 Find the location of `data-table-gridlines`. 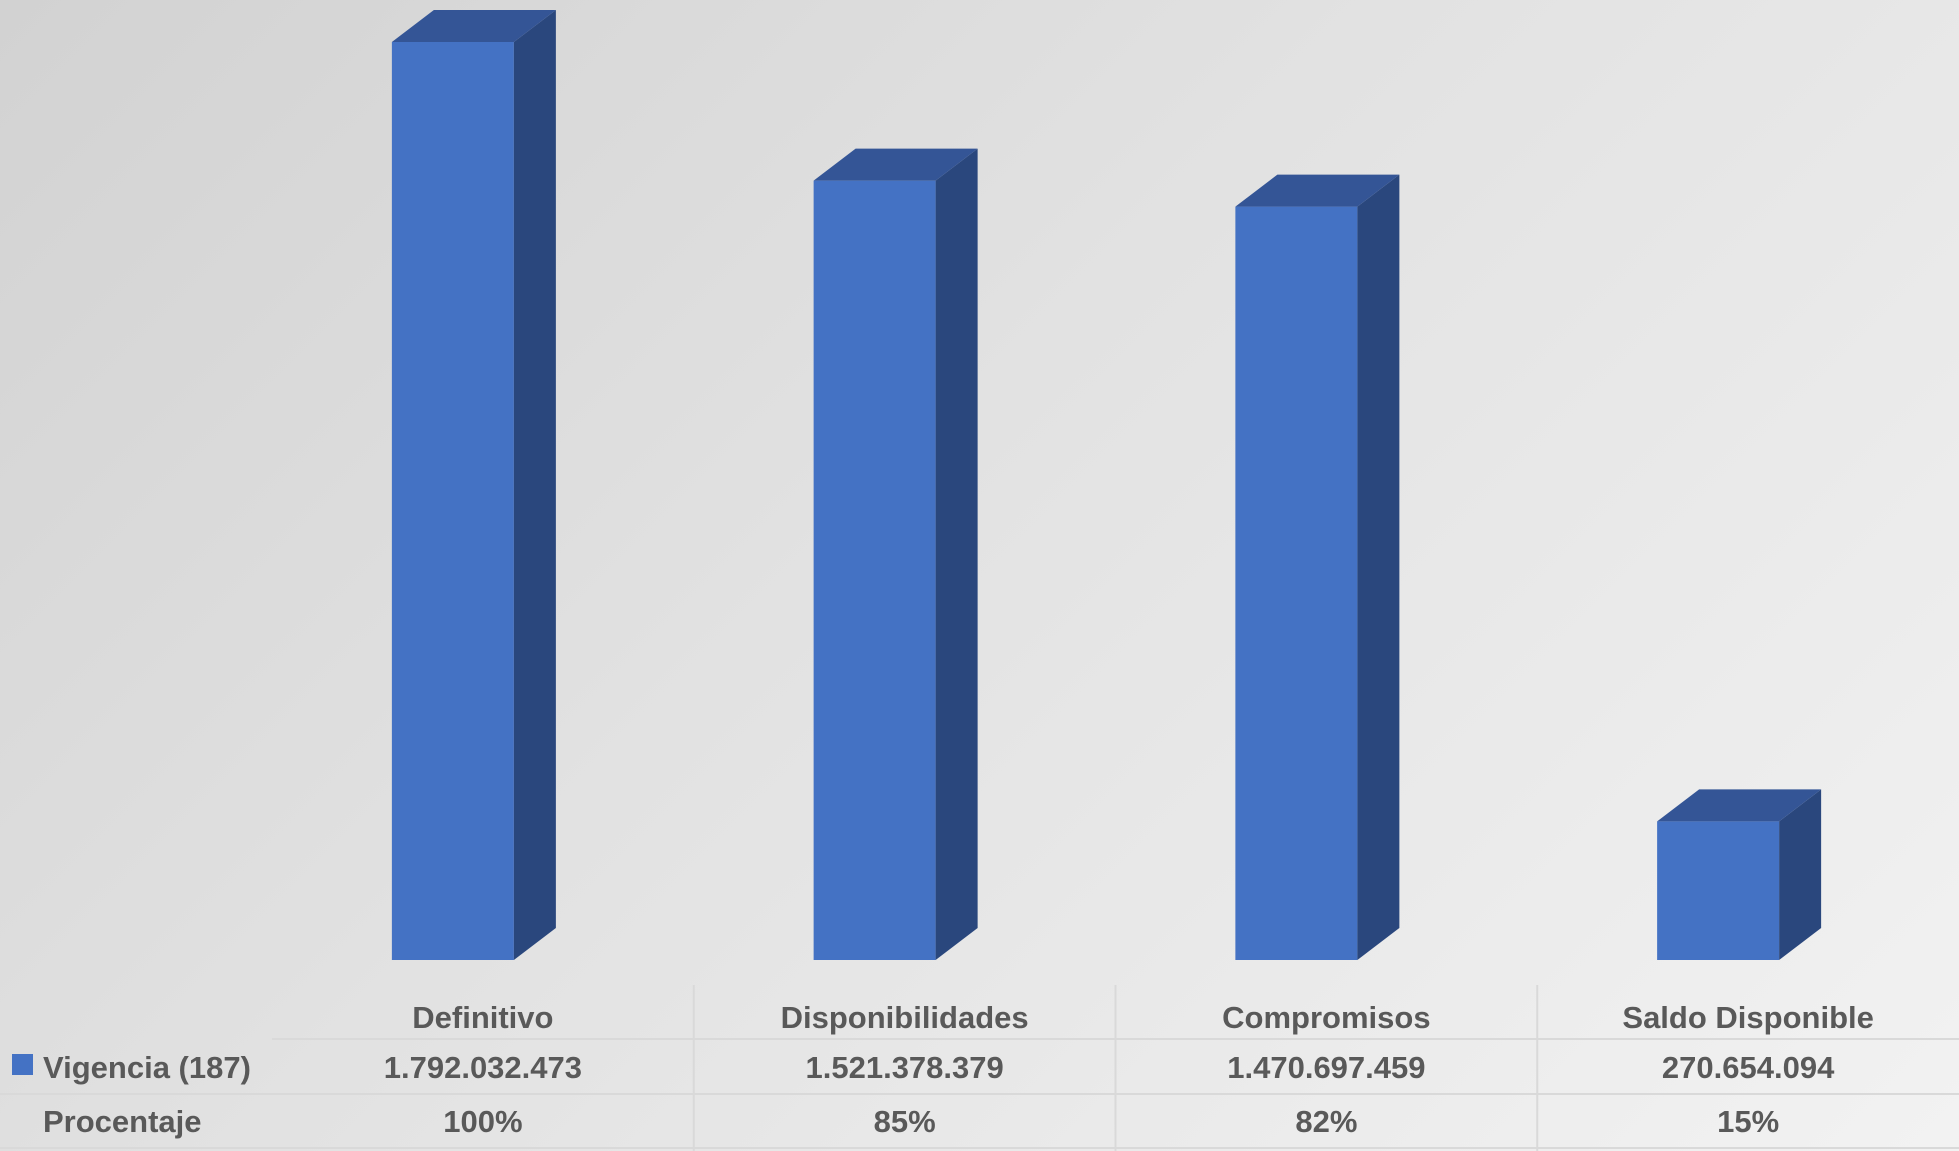

data-table-gridlines is located at coordinates (979, 1068).